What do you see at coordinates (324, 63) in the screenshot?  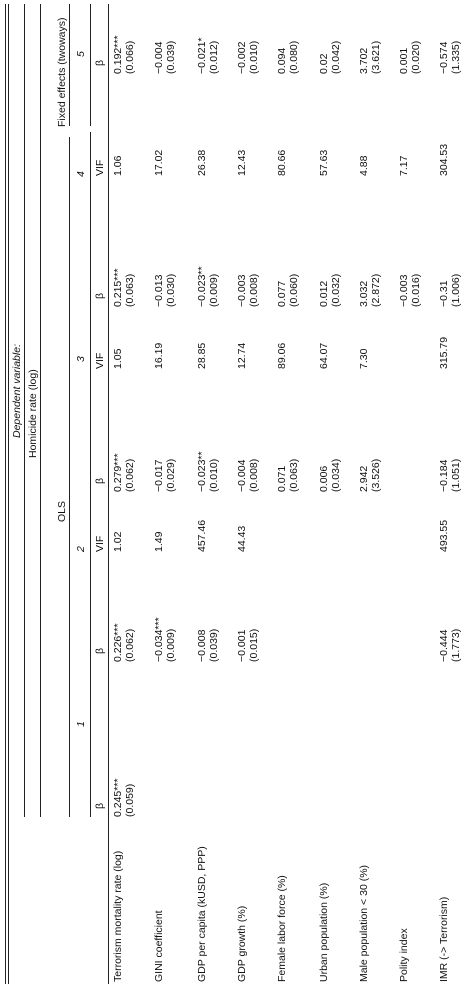 I see `coefficient-cell: 0.02` at bounding box center [324, 63].